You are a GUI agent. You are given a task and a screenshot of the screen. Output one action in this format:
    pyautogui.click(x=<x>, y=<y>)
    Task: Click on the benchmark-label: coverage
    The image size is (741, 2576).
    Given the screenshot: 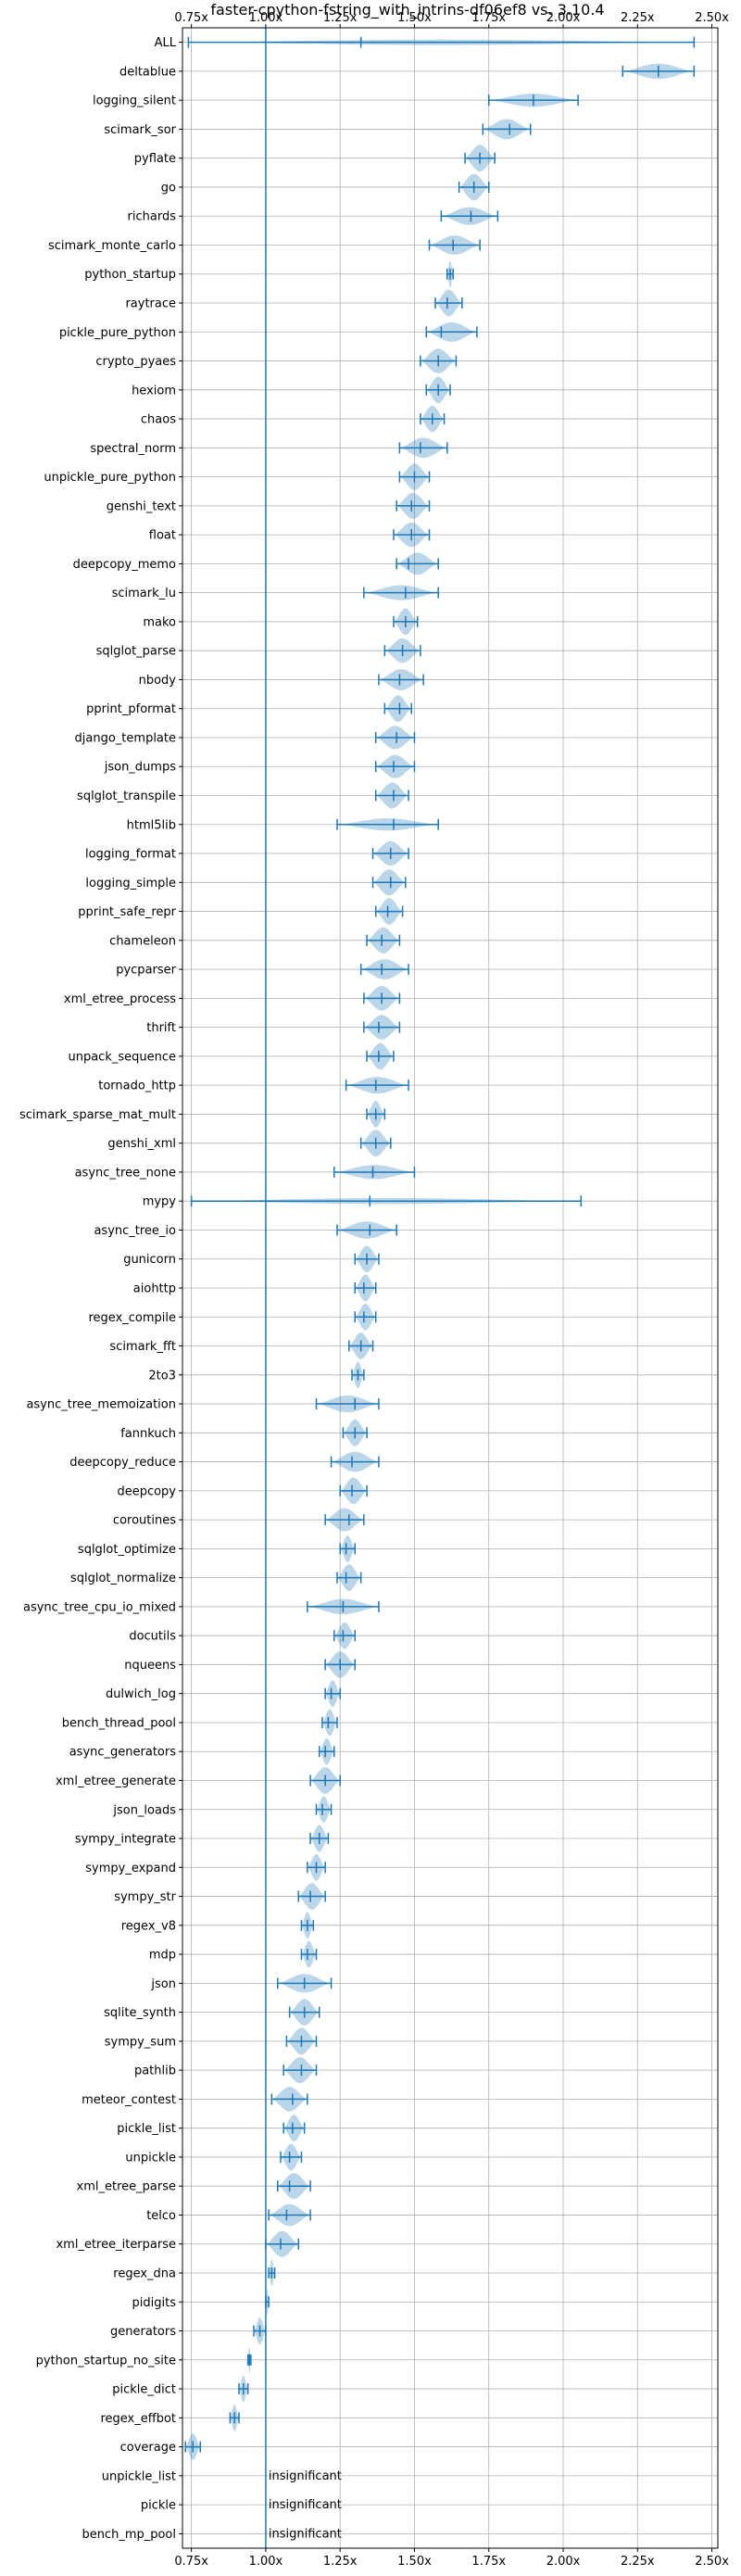 What is the action you would take?
    pyautogui.click(x=148, y=2448)
    